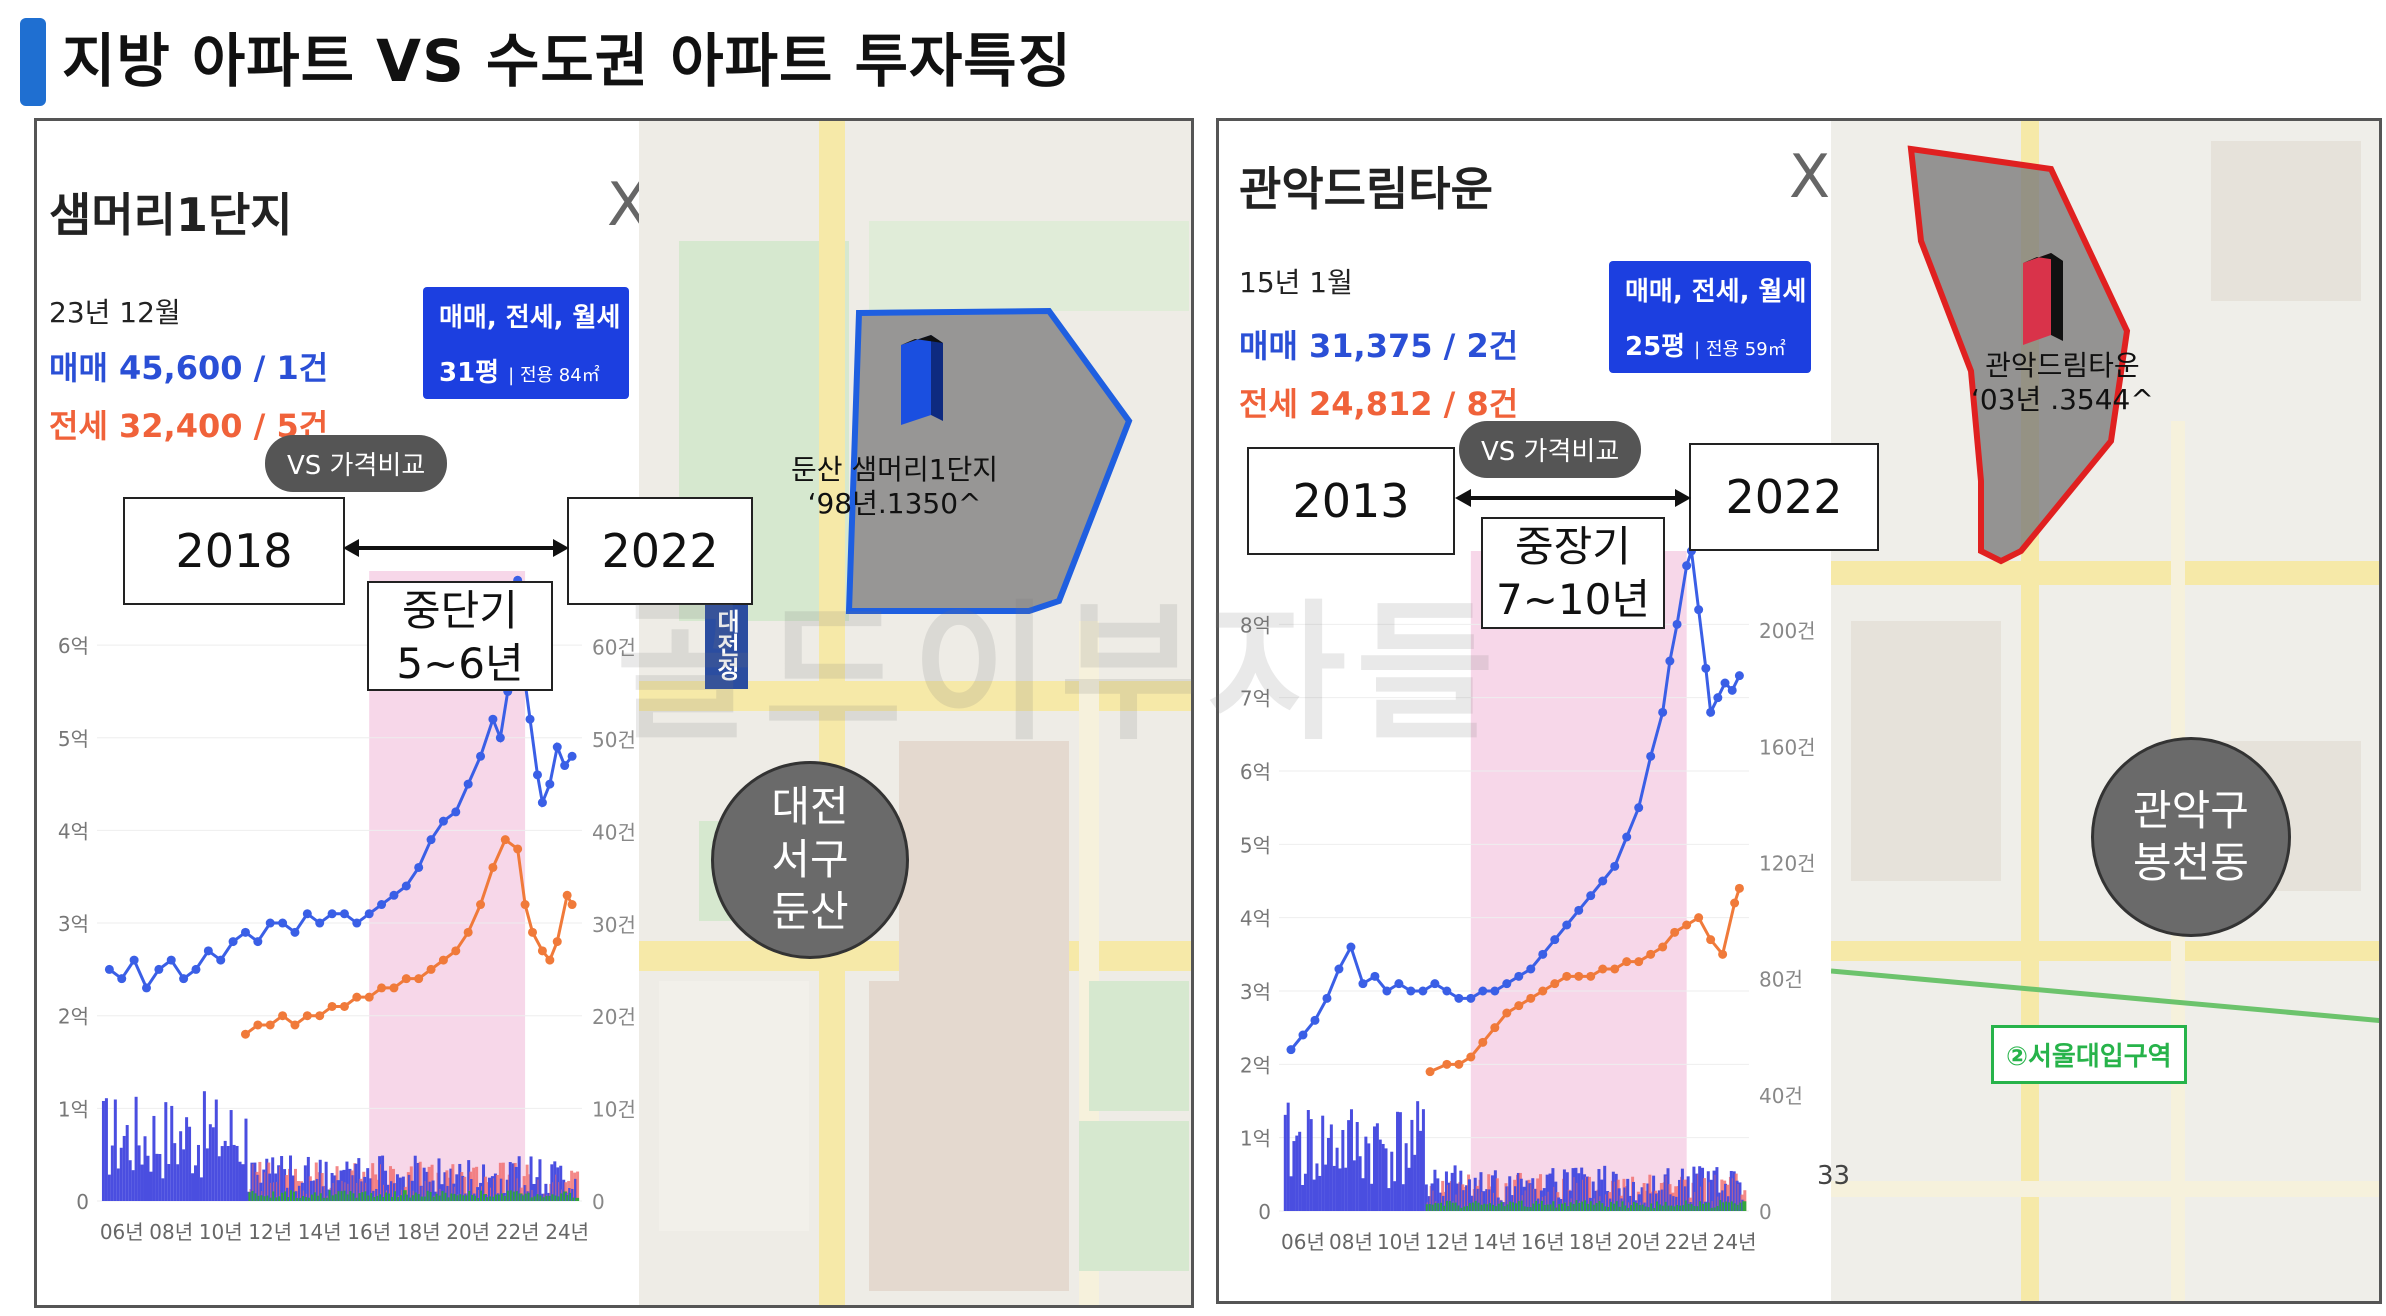 The width and height of the screenshot is (2386, 1316). I want to click on left-area-circle: 대전 서구 둔산, so click(810, 860).